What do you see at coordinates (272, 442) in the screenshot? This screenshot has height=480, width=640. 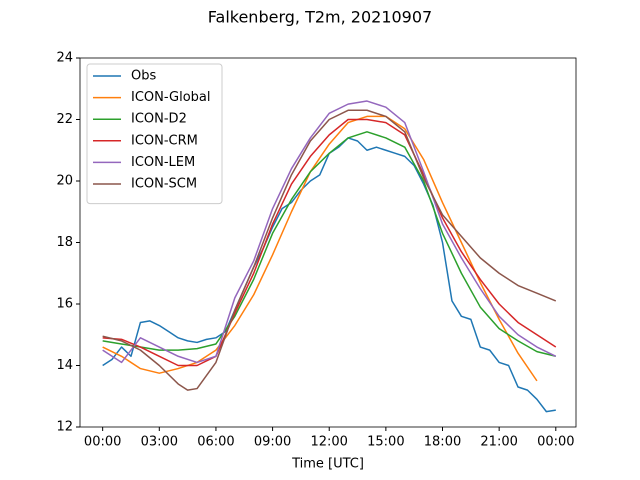 I see `x-tick-label: 09:00` at bounding box center [272, 442].